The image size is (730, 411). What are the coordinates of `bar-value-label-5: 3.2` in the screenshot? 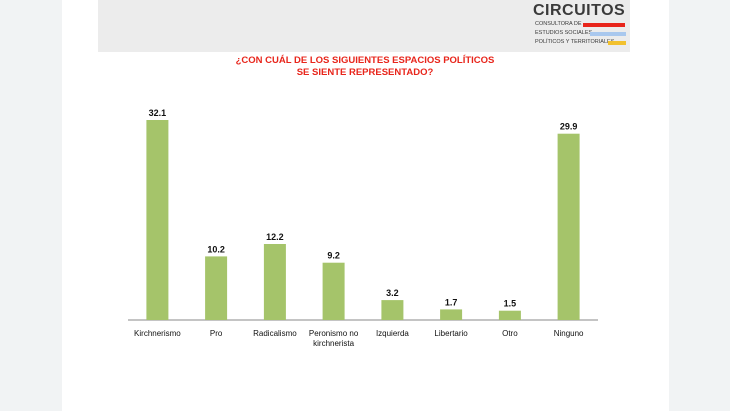 It's located at (392, 293).